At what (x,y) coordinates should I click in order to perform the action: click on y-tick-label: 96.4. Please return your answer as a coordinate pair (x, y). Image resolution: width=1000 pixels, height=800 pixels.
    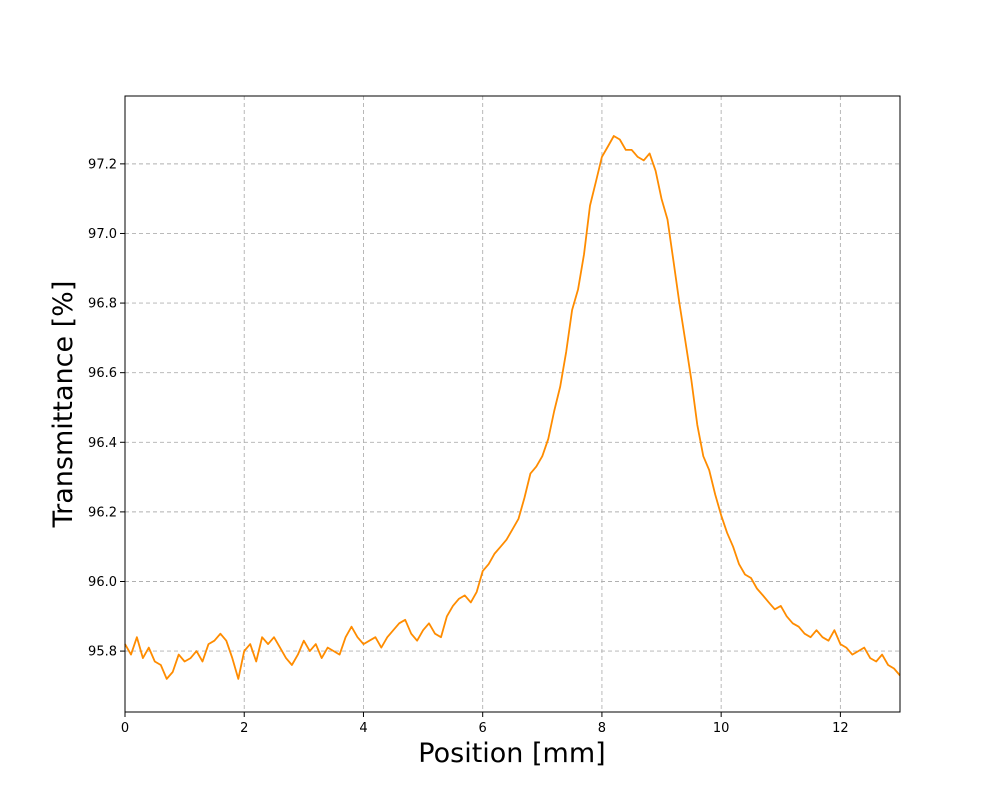
    Looking at the image, I should click on (102, 443).